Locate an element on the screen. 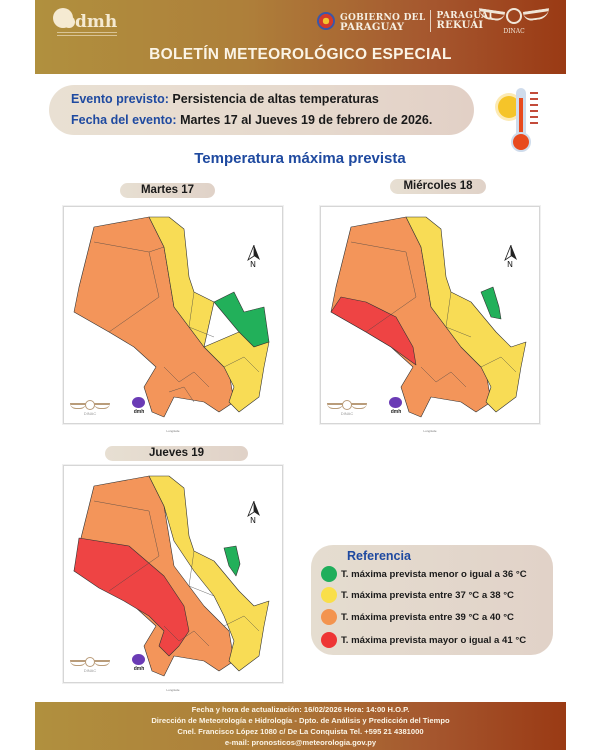 The height and width of the screenshot is (750, 600). paraguay-emblem-icon is located at coordinates (326, 21).